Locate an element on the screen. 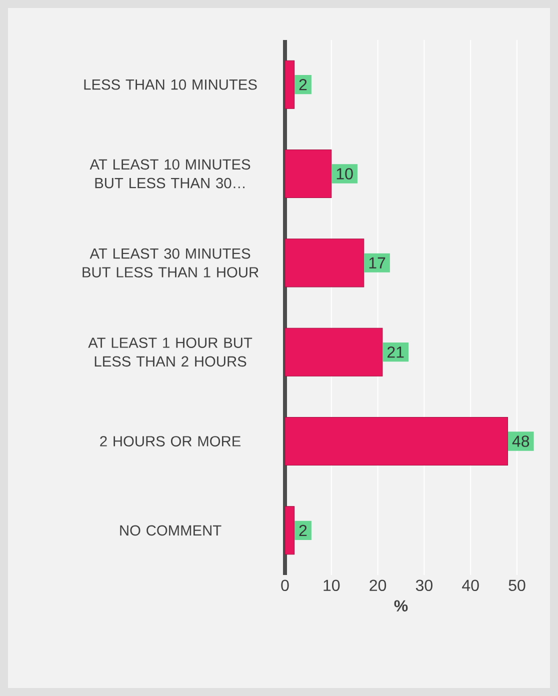 This screenshot has height=696, width=558. x-tick-label: 20 is located at coordinates (378, 586).